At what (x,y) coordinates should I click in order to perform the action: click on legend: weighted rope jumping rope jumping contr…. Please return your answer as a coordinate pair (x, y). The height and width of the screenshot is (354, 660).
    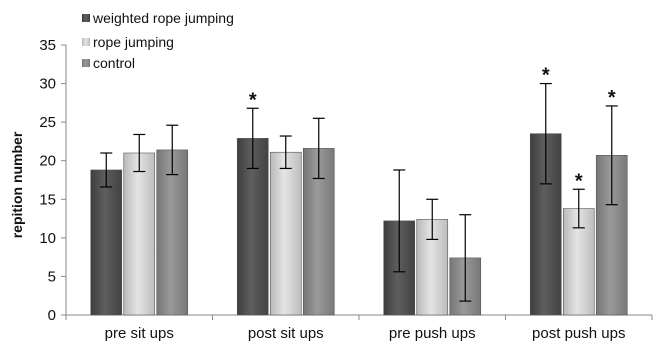
    Looking at the image, I should click on (158, 40).